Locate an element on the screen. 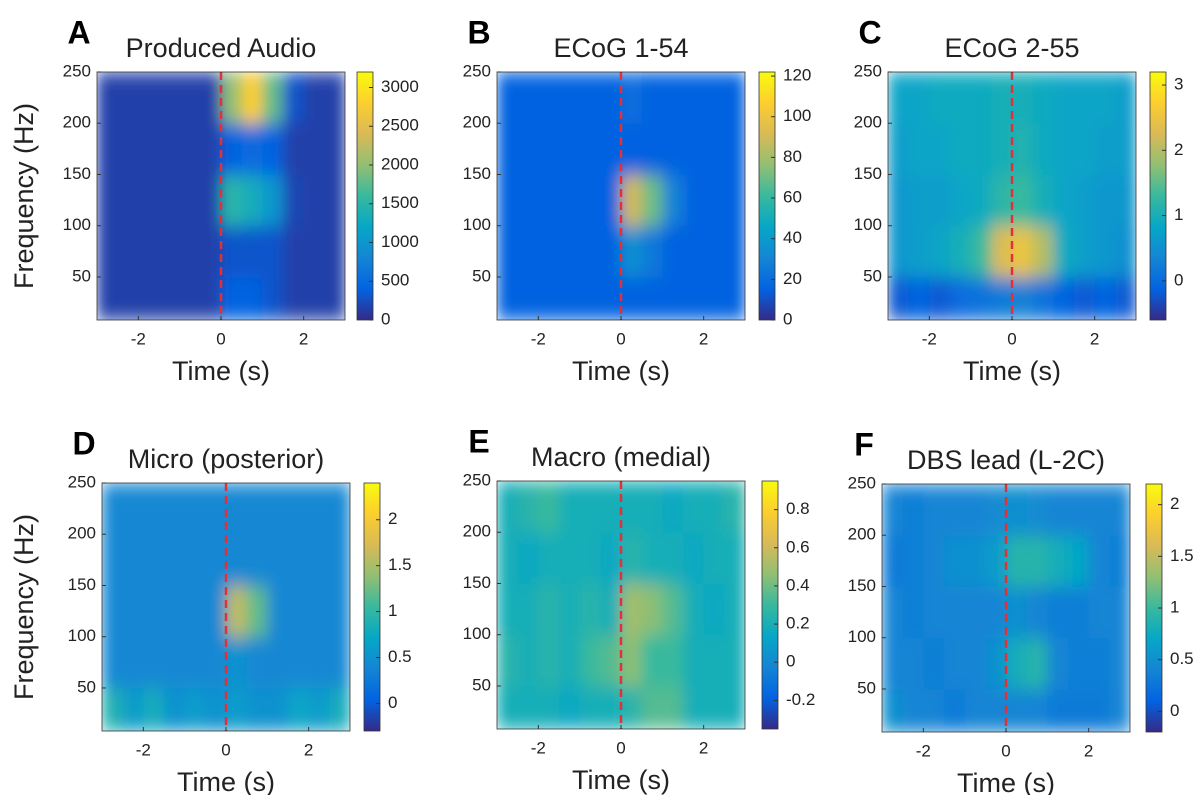 This screenshot has width=1203, height=795. y-tick-label: 200 is located at coordinates (477, 531).